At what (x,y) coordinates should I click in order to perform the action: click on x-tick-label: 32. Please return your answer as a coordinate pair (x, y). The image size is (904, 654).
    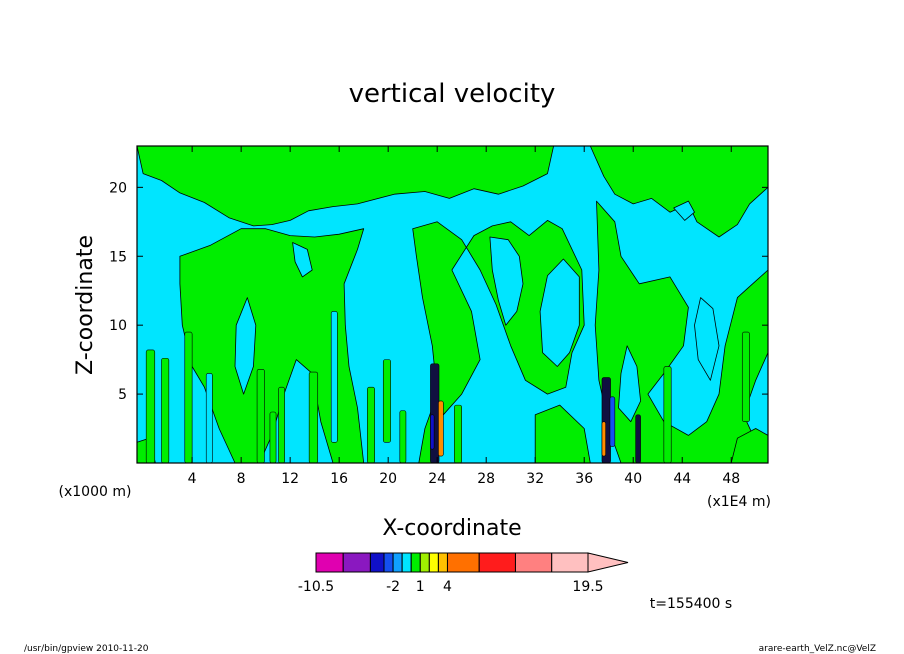
    Looking at the image, I should click on (535, 479).